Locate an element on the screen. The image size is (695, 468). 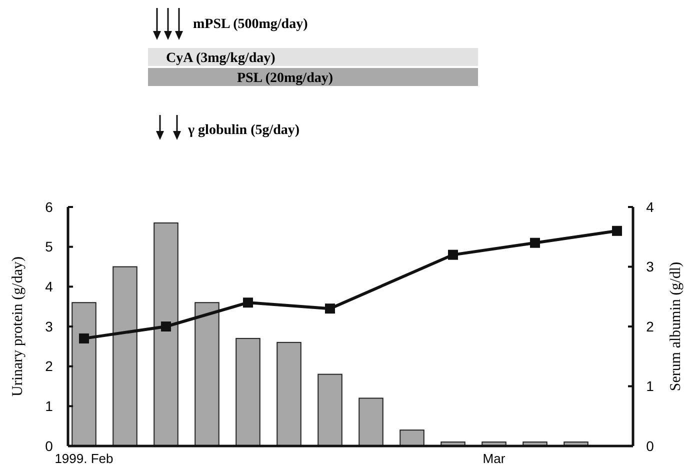
y-tick-label: 6 is located at coordinates (49, 206).